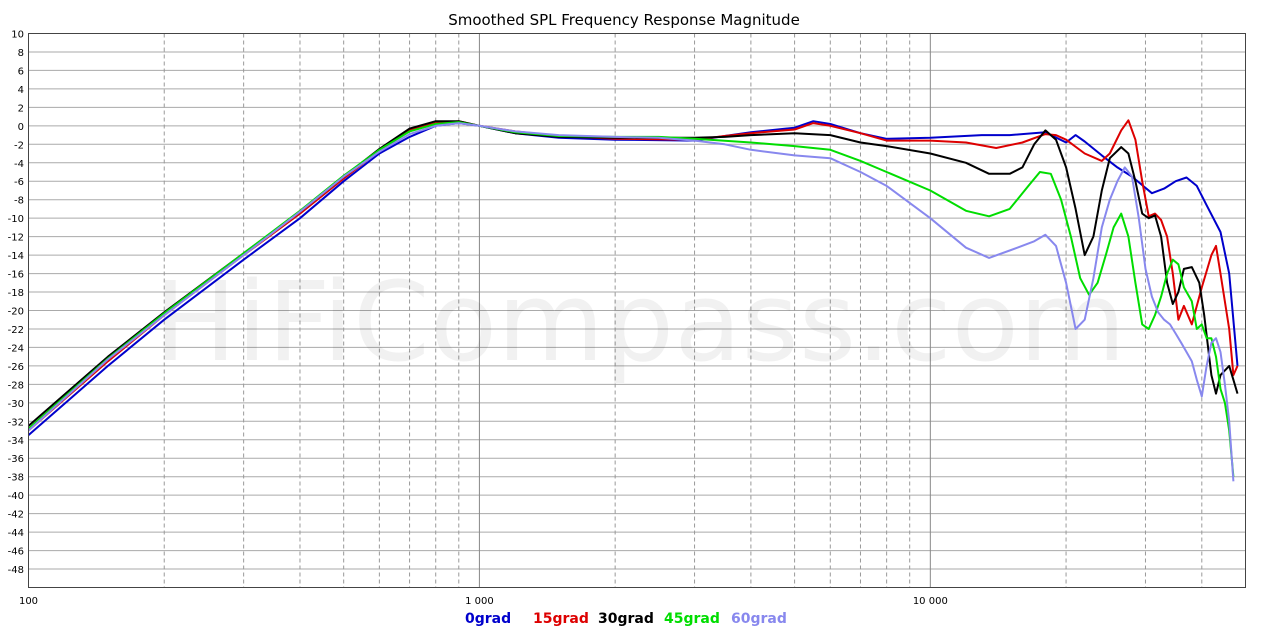 Image resolution: width=1276 pixels, height=635 pixels. What do you see at coordinates (16, 478) in the screenshot?
I see `y-tick-label: -38` at bounding box center [16, 478].